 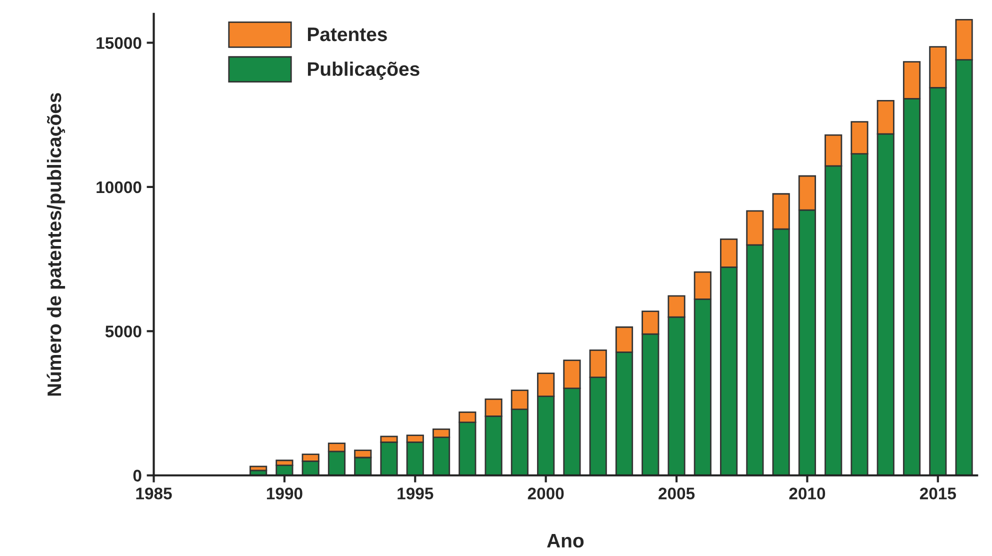 I want to click on y-axis-title: Número de patentes/publicações, so click(x=56, y=244).